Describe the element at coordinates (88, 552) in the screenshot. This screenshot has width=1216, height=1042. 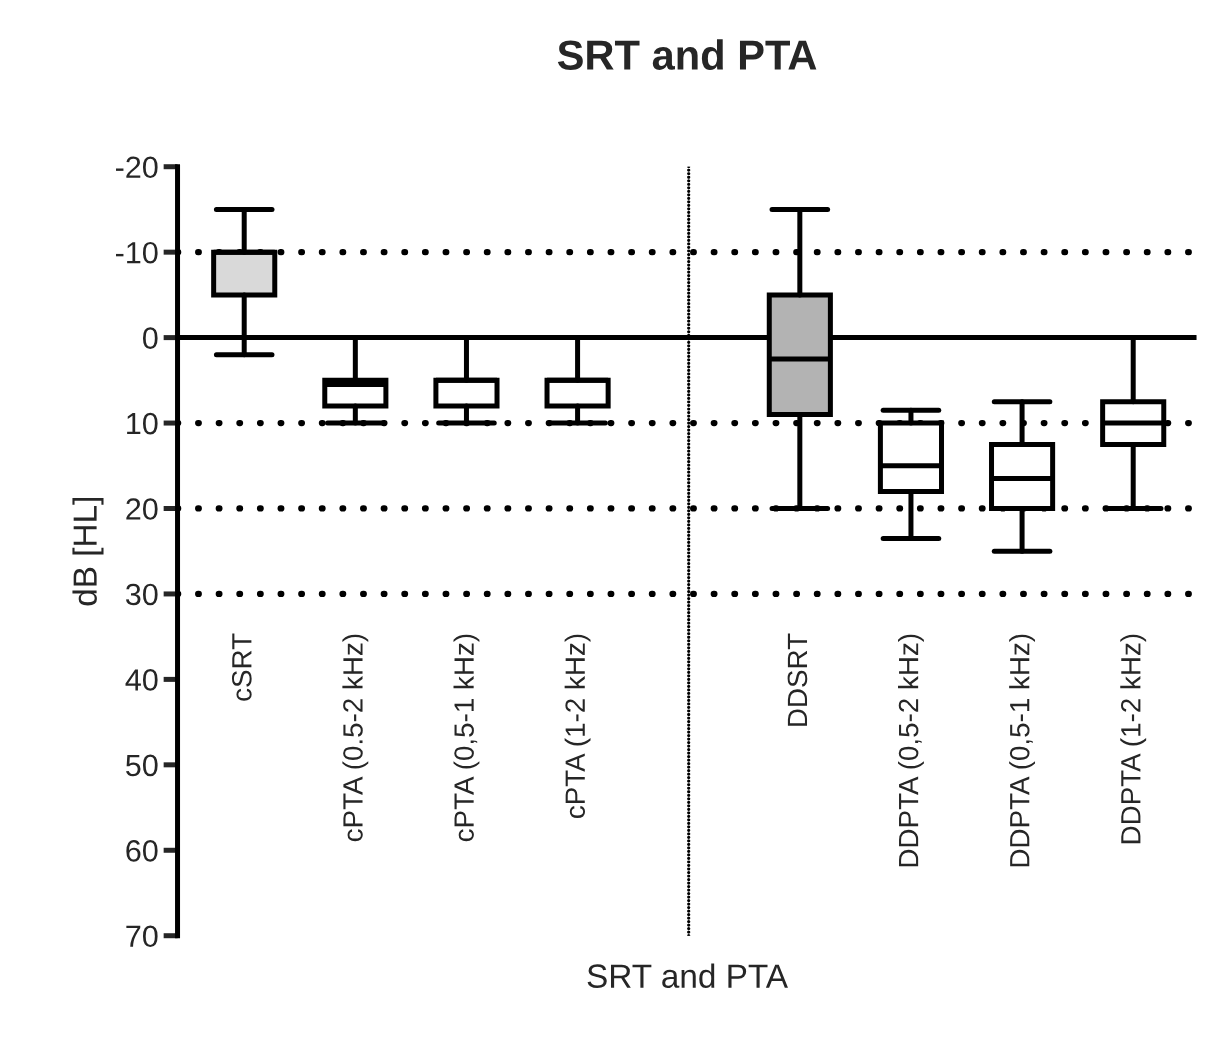
I see `y-axis-title: dB [HL]` at that location.